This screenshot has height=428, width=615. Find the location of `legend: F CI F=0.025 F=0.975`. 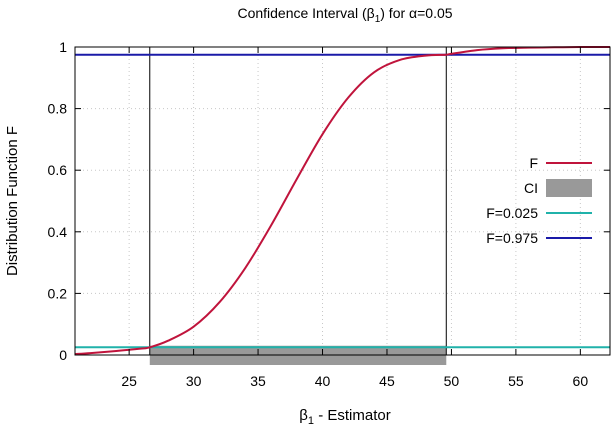

legend: F CI F=0.025 F=0.975 is located at coordinates (539, 200).